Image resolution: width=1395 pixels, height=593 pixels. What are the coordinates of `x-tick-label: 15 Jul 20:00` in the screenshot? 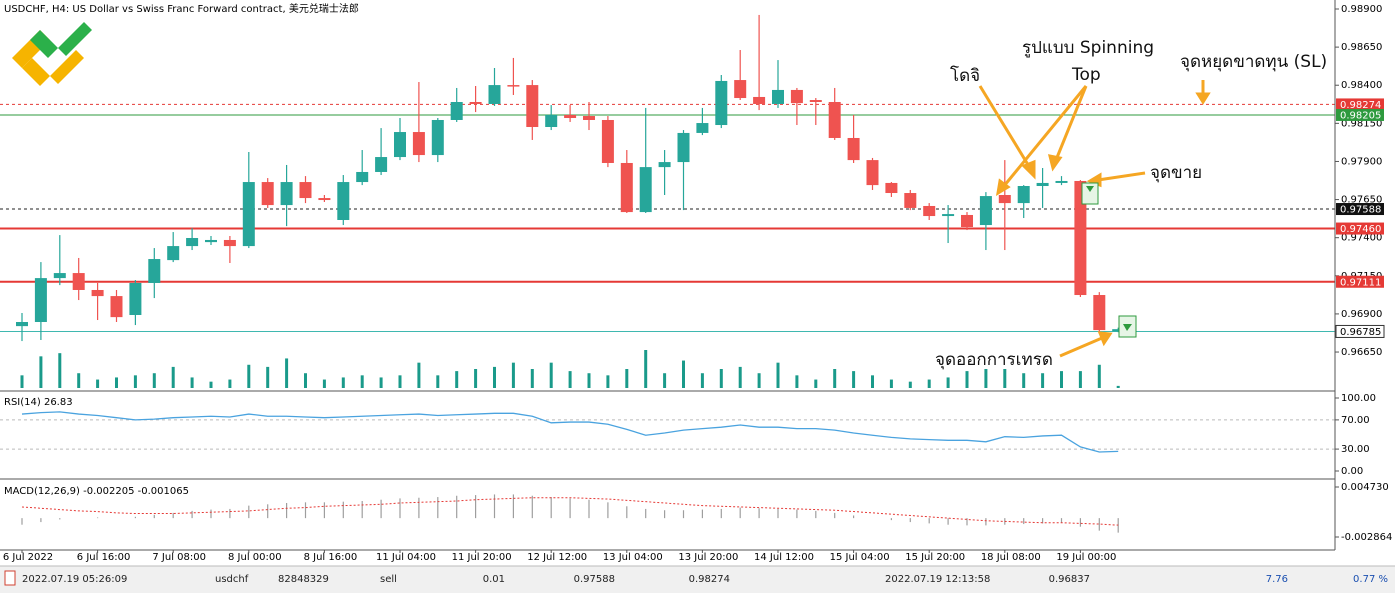 It's located at (935, 557).